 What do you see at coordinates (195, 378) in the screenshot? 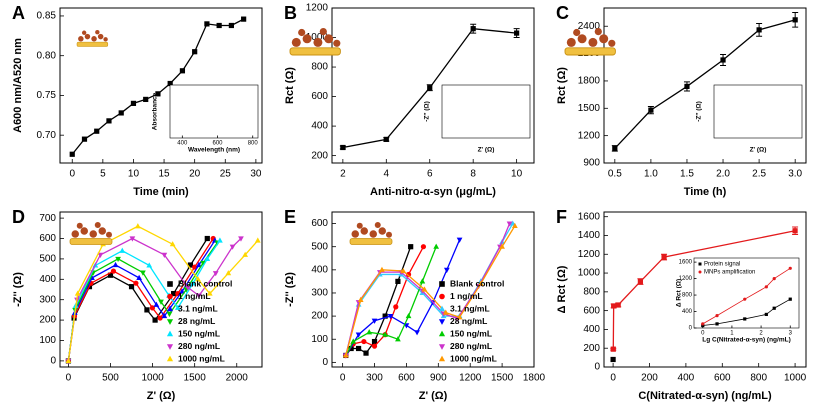
I see `x-tick-label: 1500` at bounding box center [195, 378].